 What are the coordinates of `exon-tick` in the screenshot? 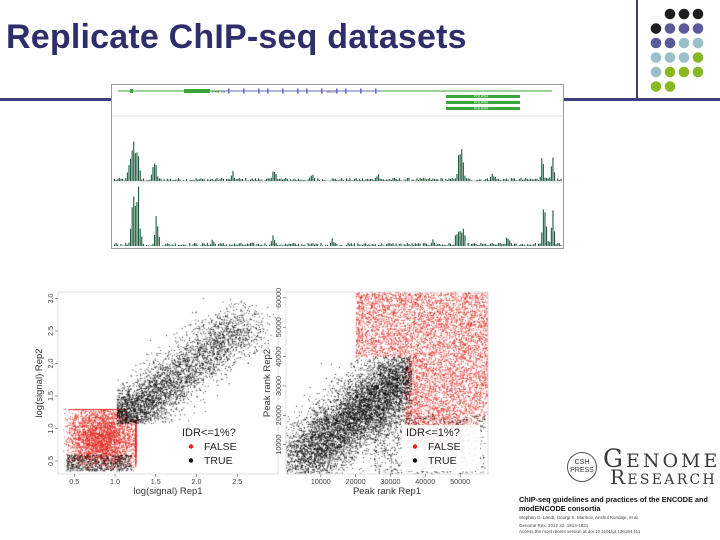 It's located at (337, 91).